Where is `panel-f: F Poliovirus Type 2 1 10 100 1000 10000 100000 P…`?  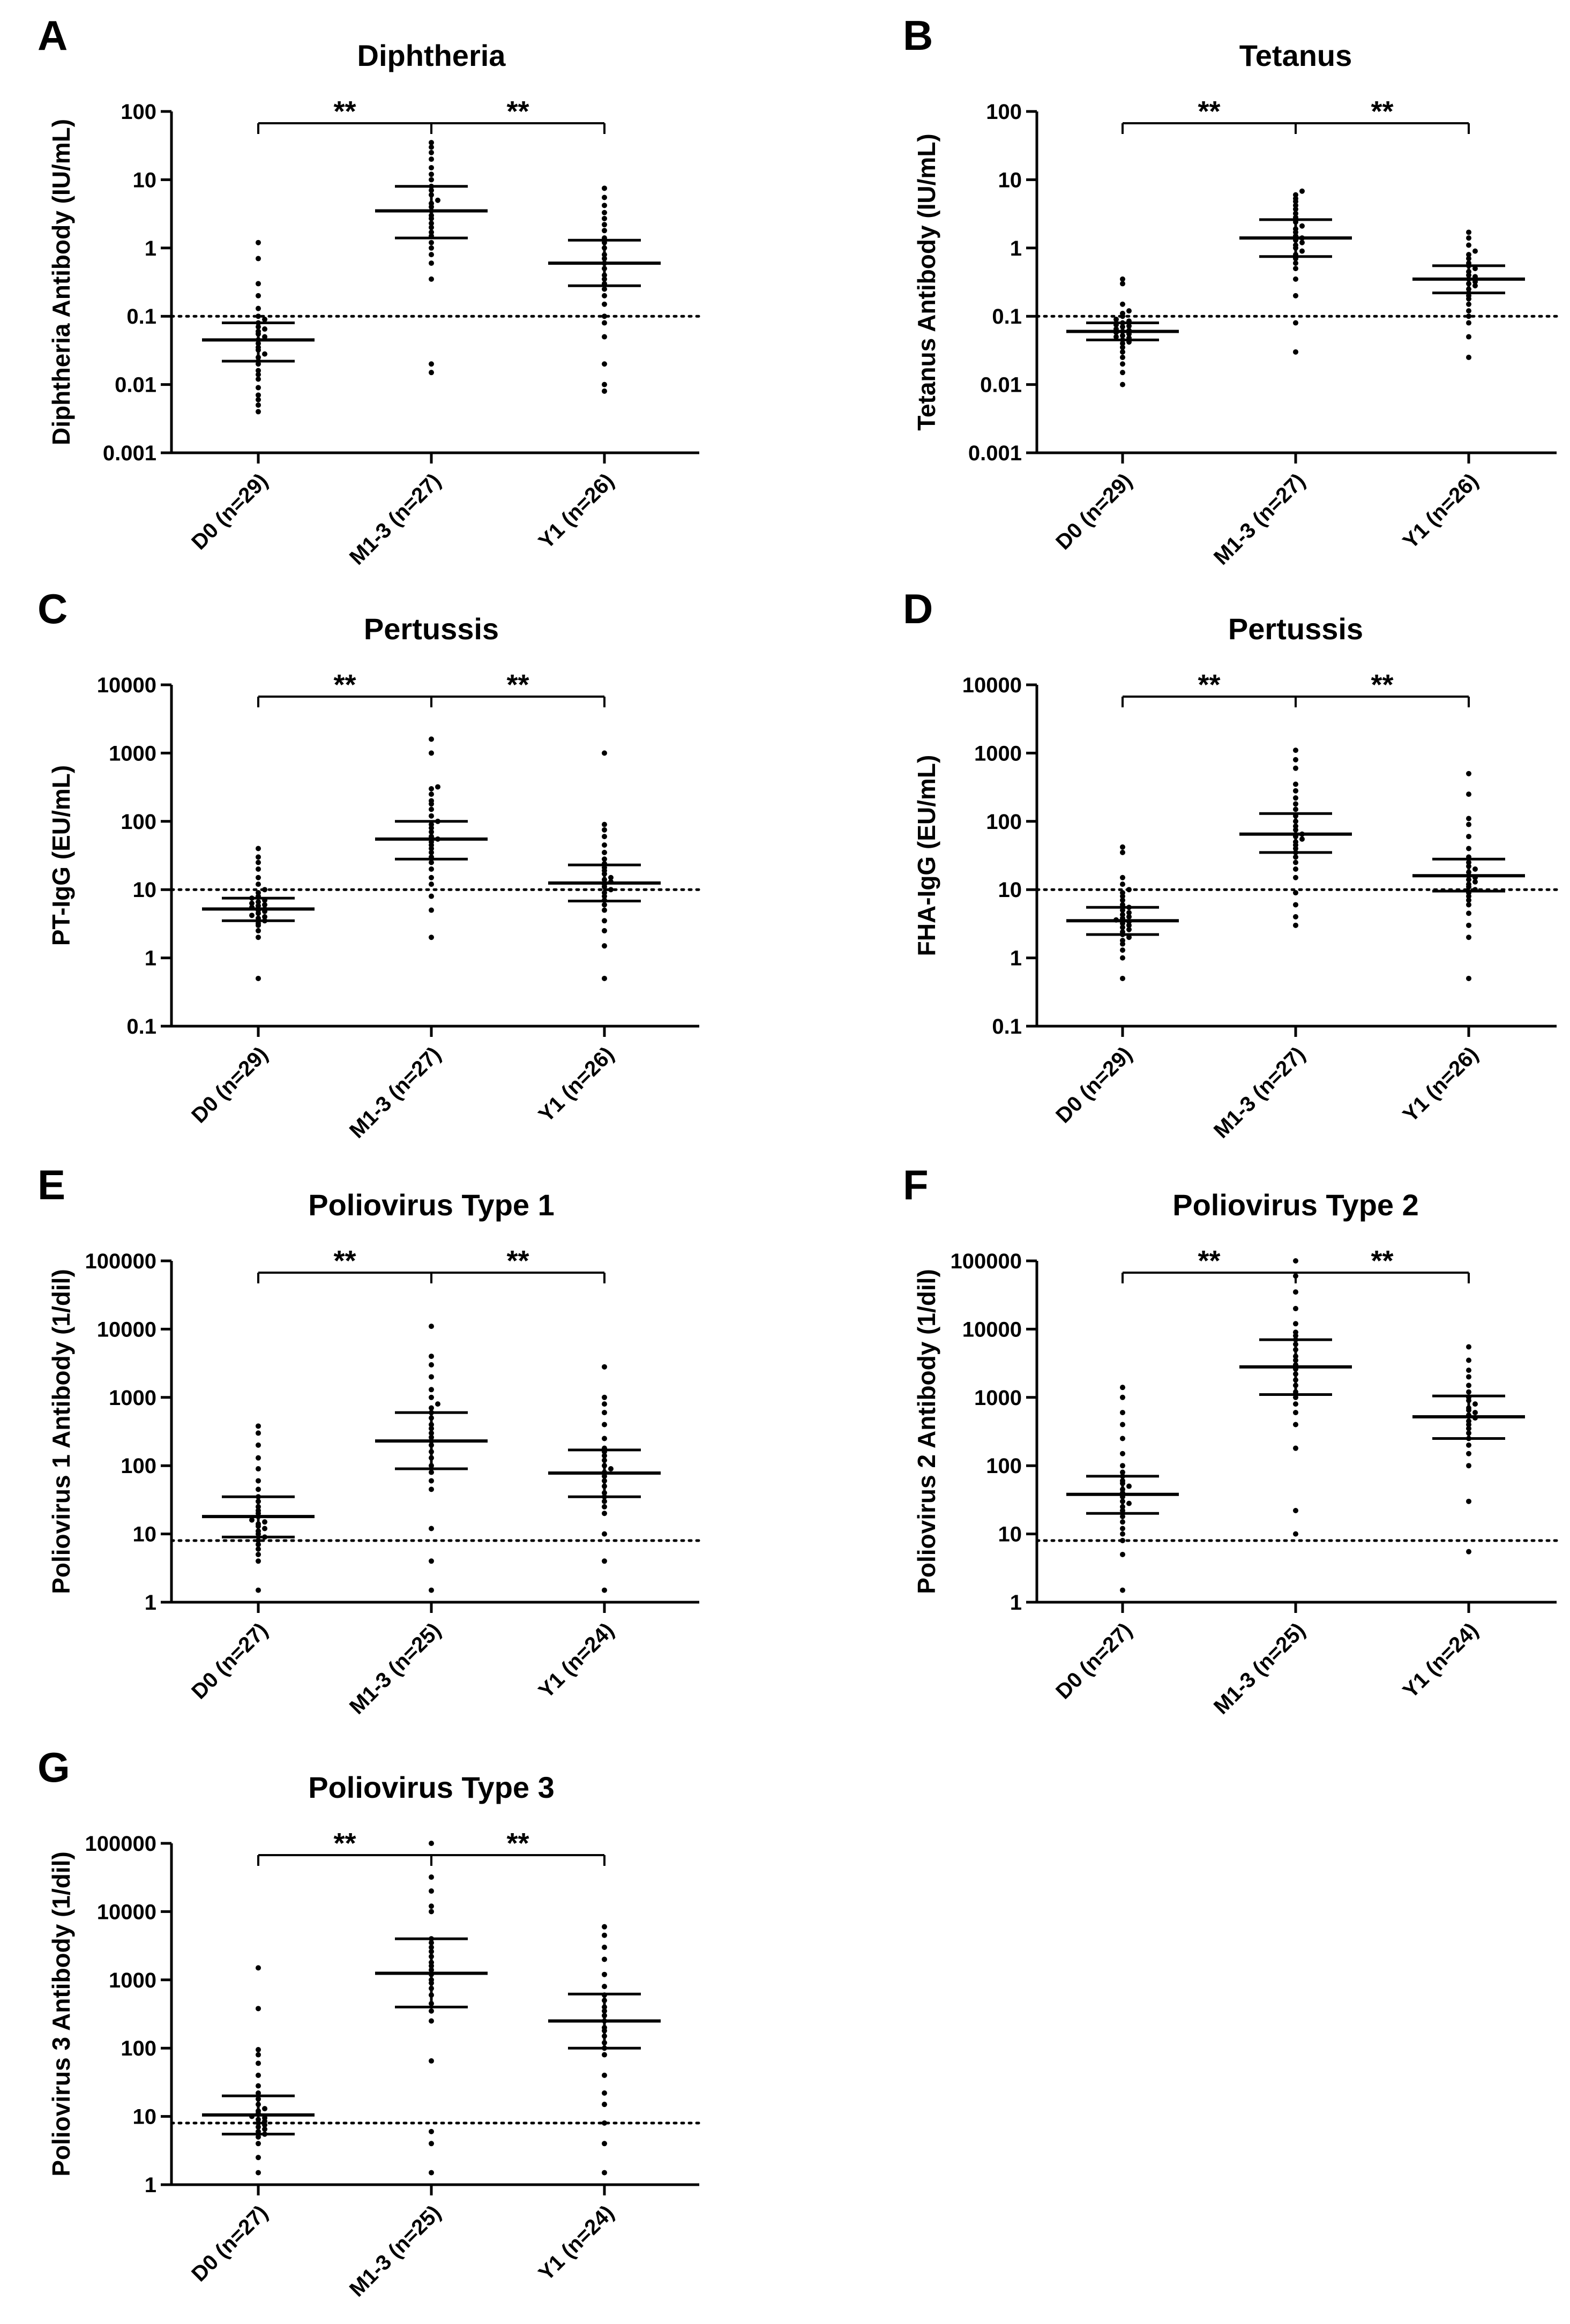
panel-f: F Poliovirus Type 2 1 10 100 1000 10000 100000 P… is located at coordinates (1230, 1440).